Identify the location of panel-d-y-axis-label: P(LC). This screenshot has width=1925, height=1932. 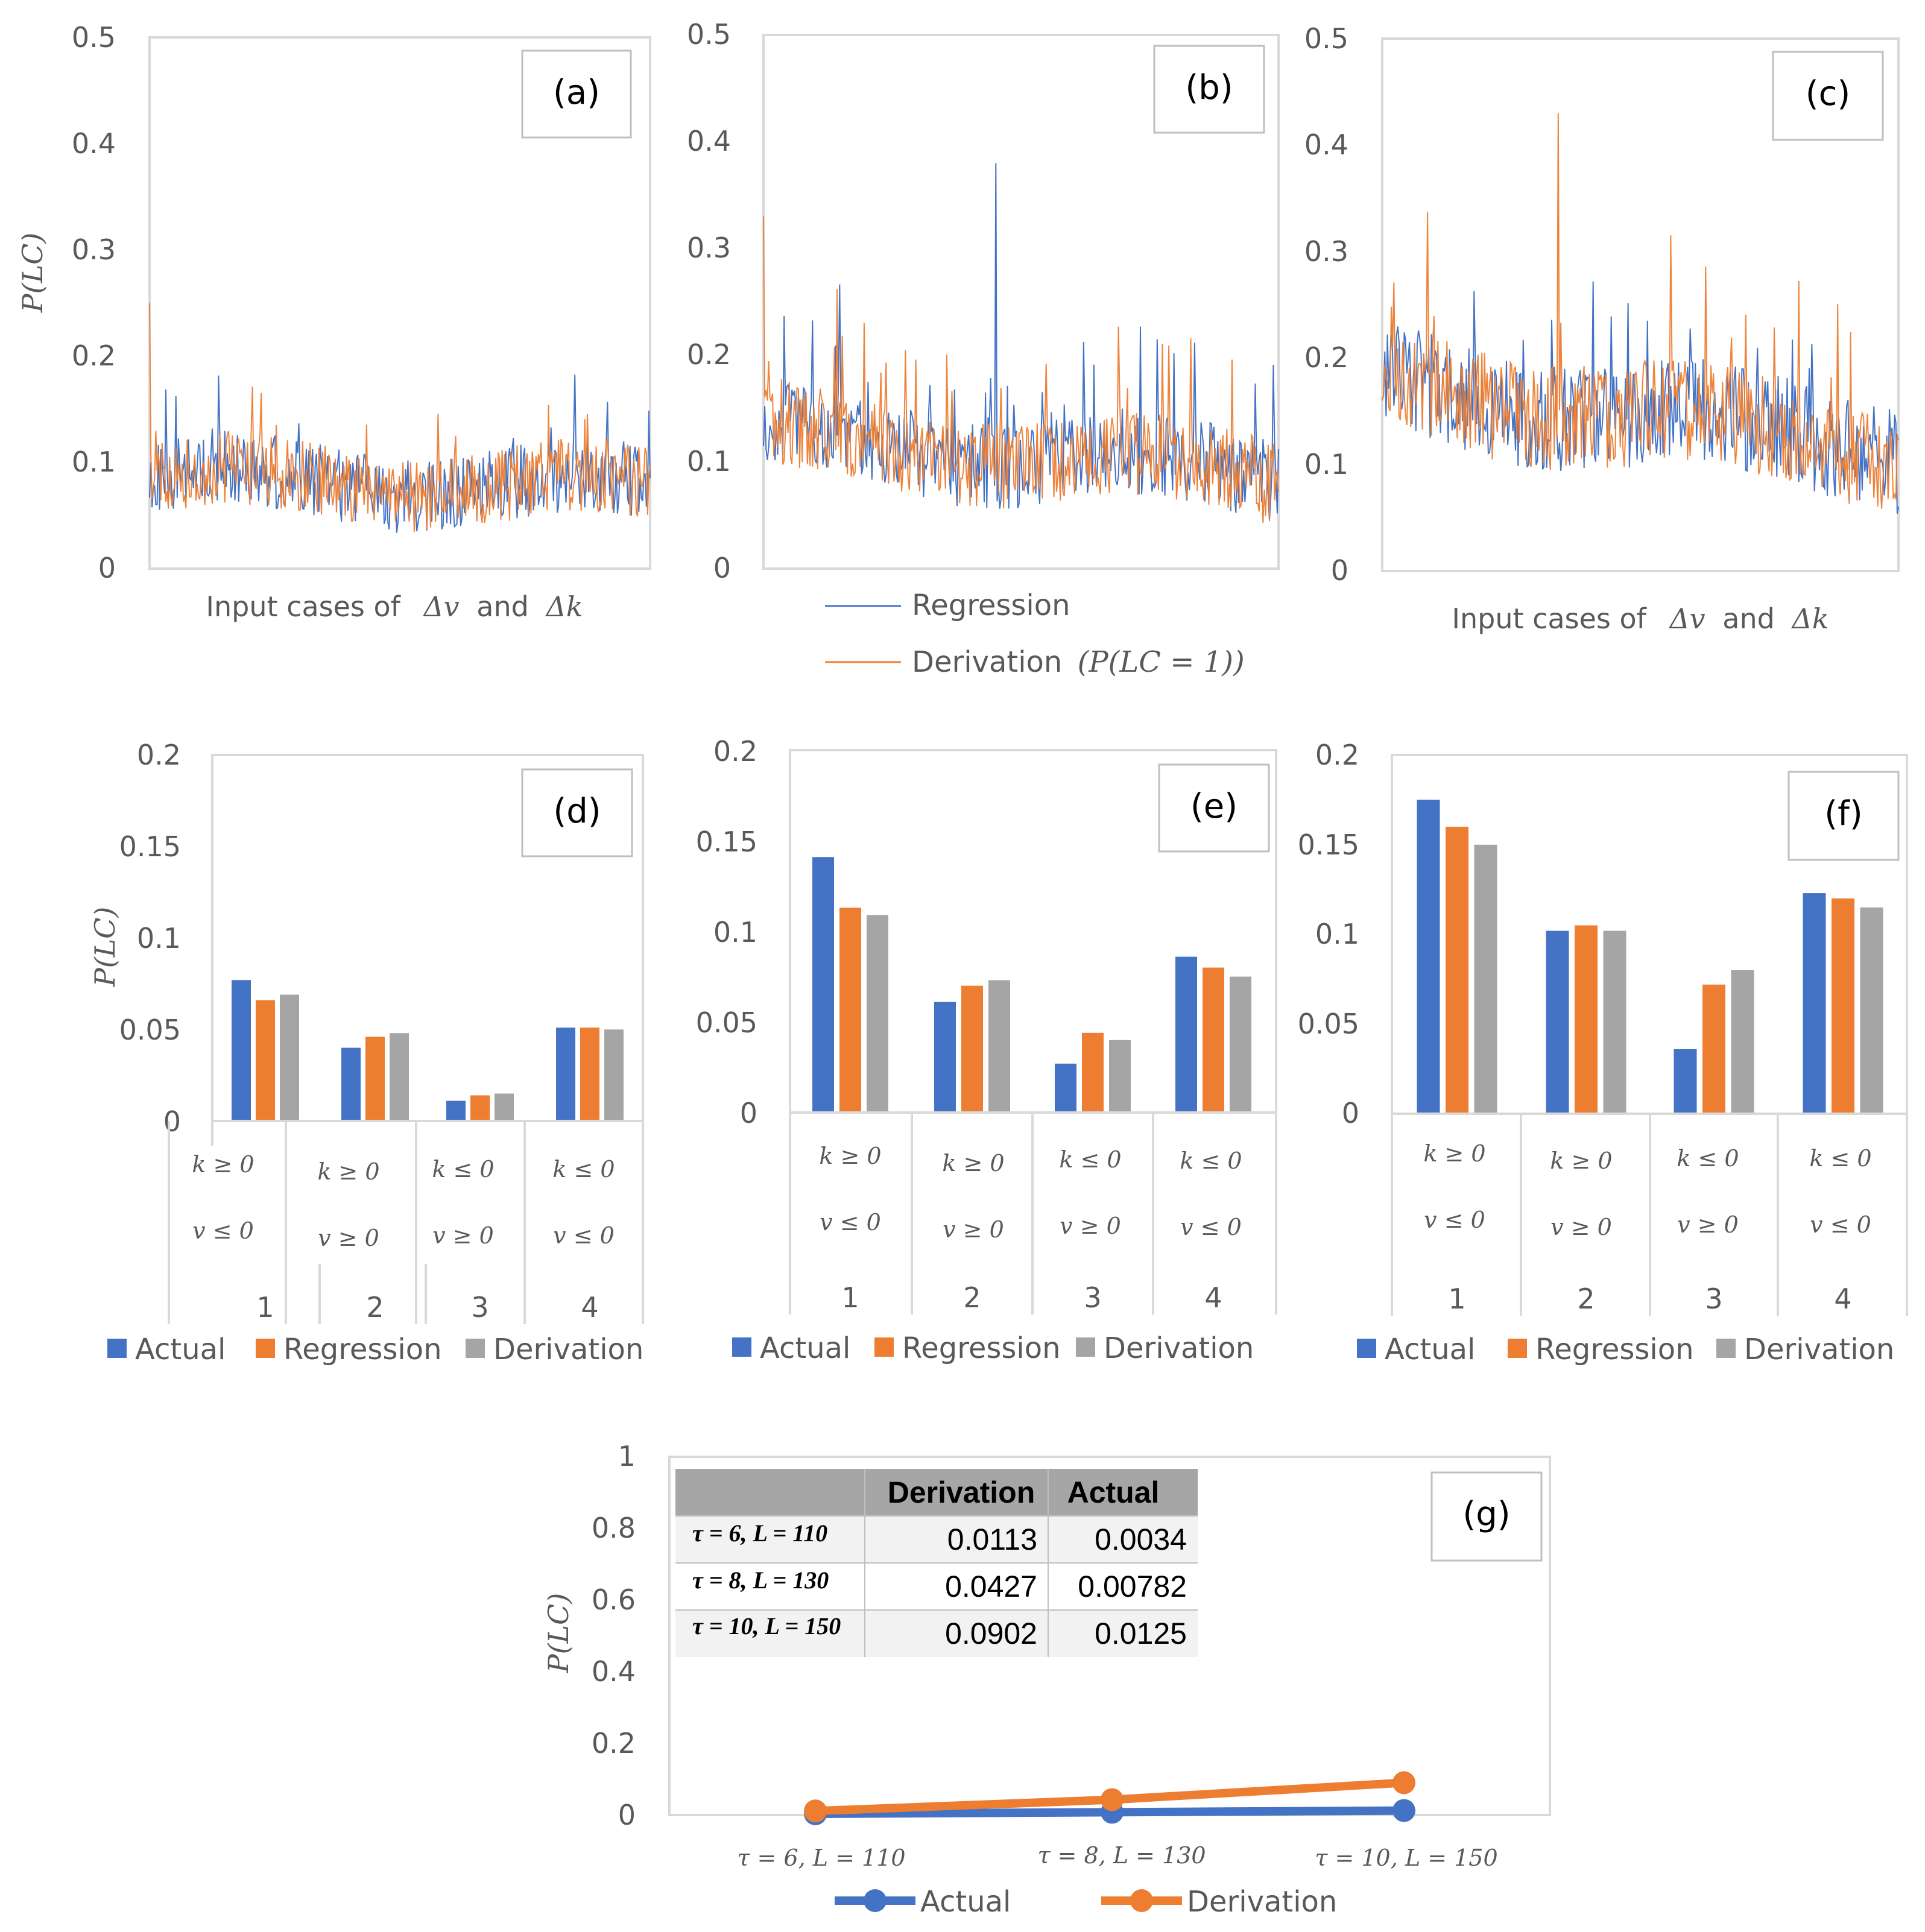
(105, 947).